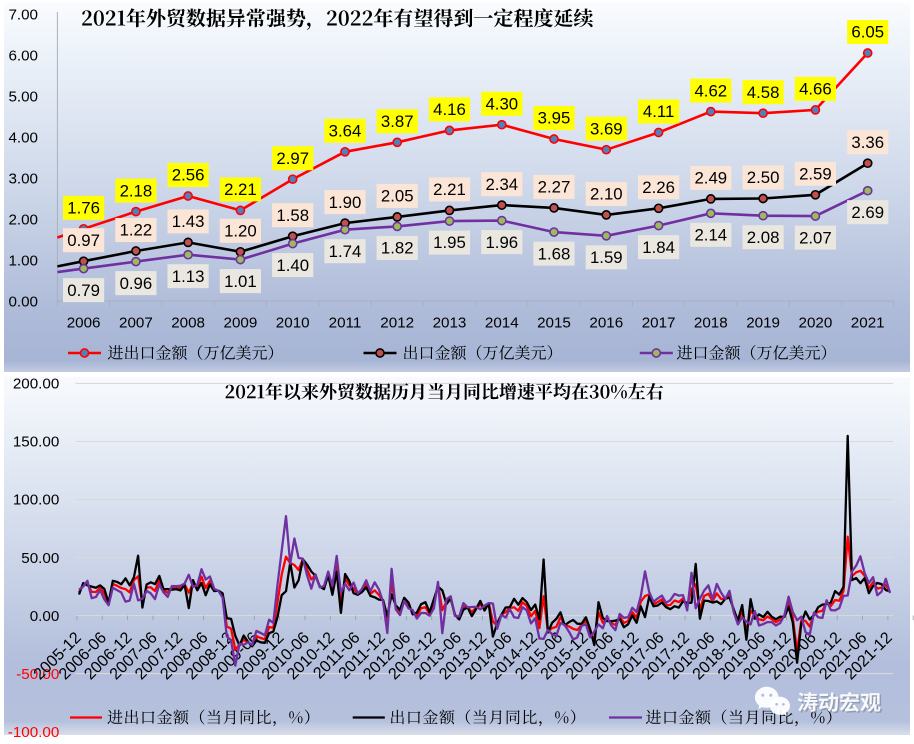 This screenshot has height=744, width=914. Describe the element at coordinates (554, 253) in the screenshot. I see `svg-text: 1.68` at that location.